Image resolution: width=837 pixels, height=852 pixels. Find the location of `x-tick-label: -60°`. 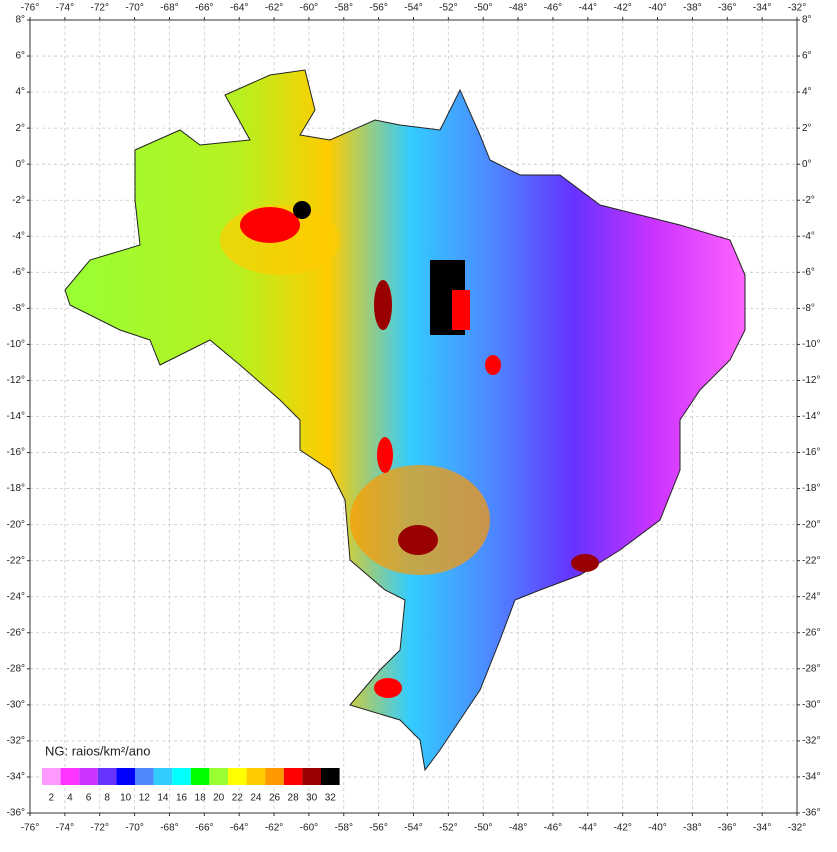

x-tick-label: -60° is located at coordinates (309, 828).